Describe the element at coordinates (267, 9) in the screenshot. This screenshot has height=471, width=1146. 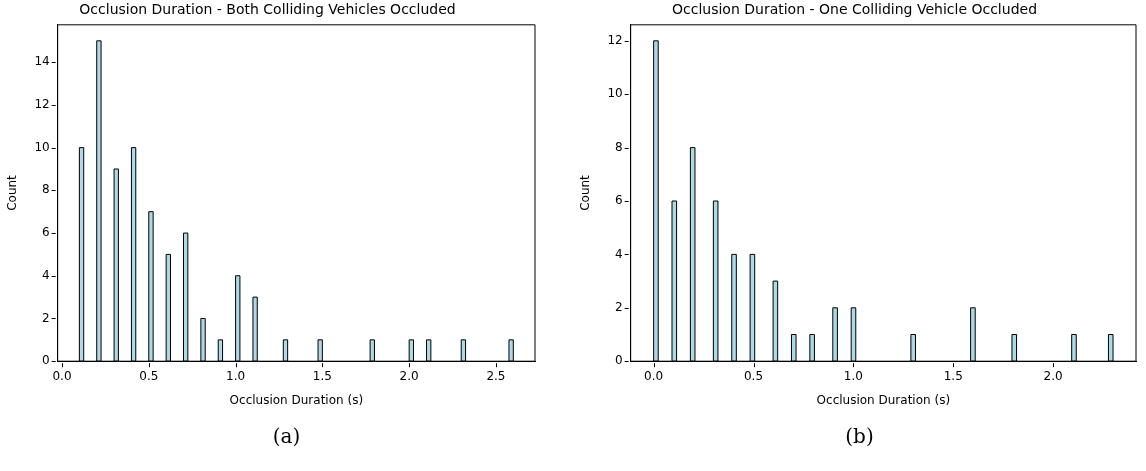
I see `chart-title: Occlusion Duration - Both Colliding Vehicles Occluded` at that location.